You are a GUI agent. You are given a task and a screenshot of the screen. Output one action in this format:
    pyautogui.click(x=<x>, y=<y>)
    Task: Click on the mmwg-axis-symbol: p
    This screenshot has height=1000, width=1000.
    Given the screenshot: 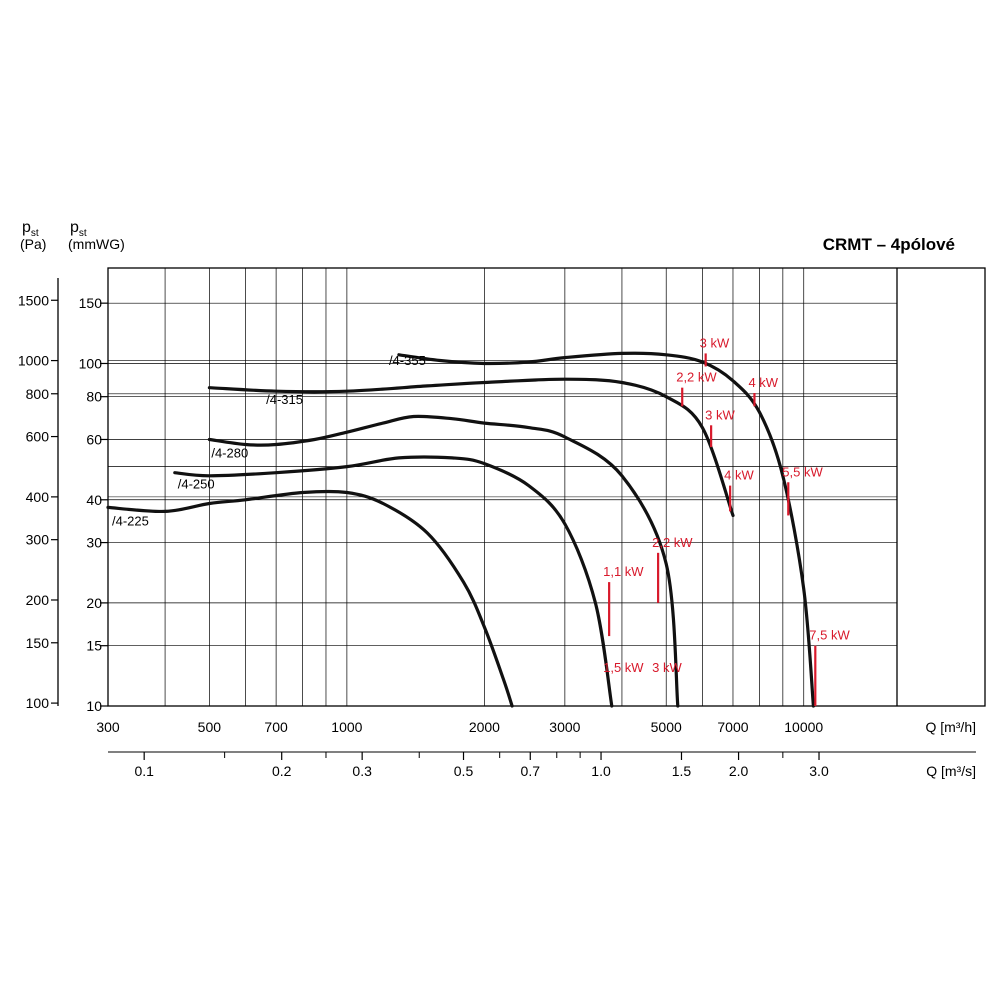 What is the action you would take?
    pyautogui.click(x=74, y=227)
    